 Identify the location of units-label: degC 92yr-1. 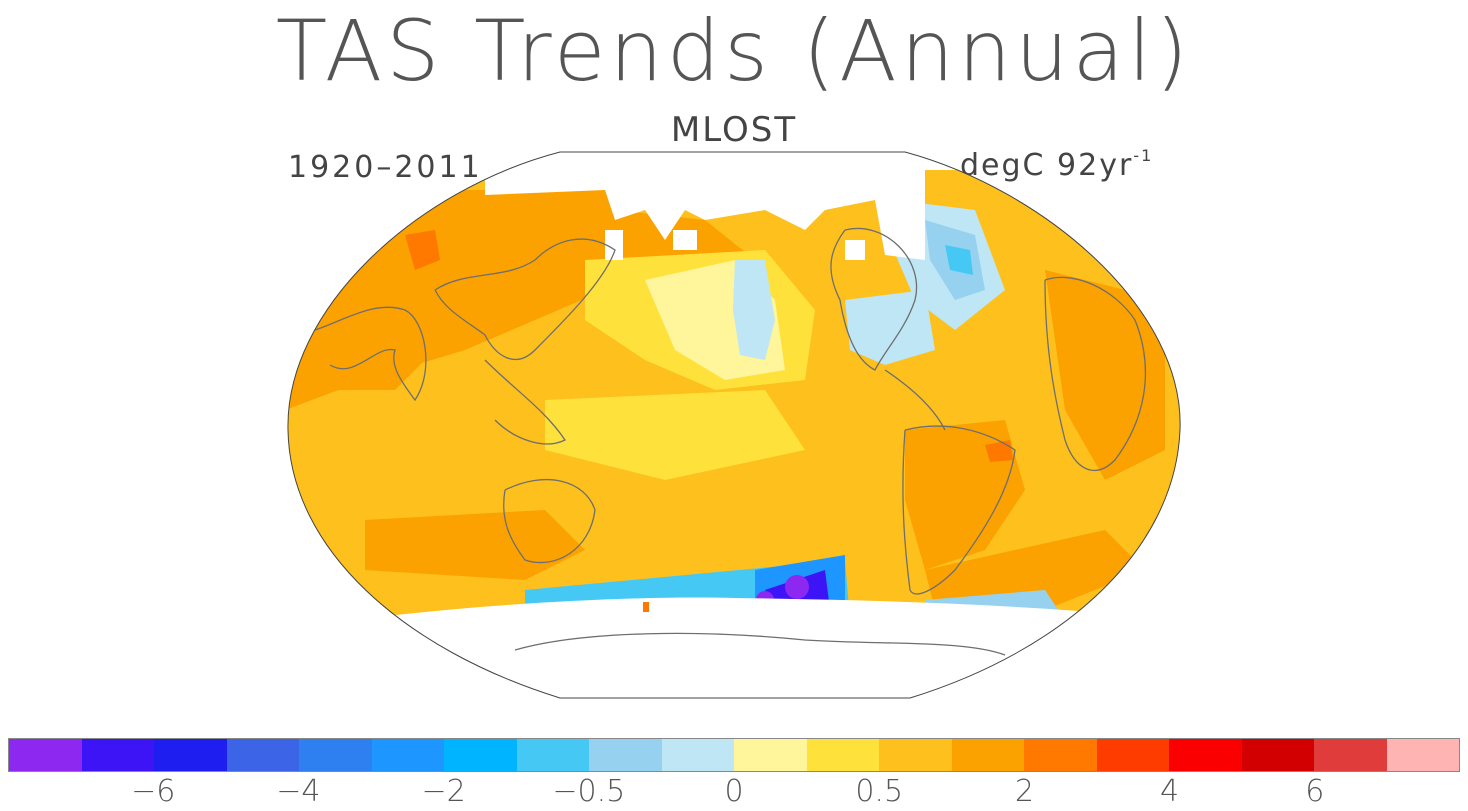
(1056, 164).